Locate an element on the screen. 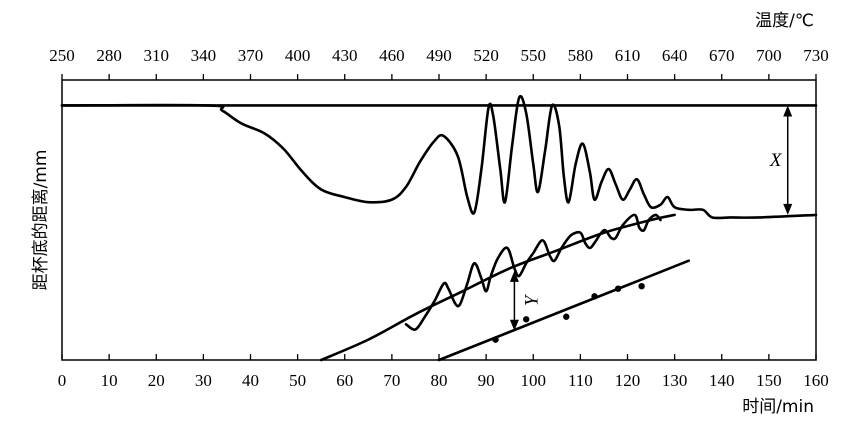  bottom-axis-ticks: 0 10 20 30 40 50 60 70 80 90 100 110 120 130 140 150 160 is located at coordinates (443, 372).